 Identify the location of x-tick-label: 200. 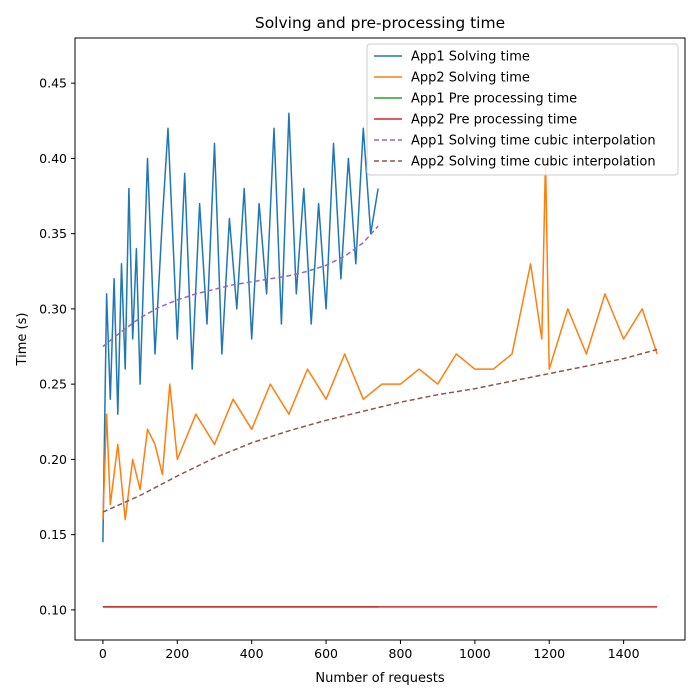
(177, 653).